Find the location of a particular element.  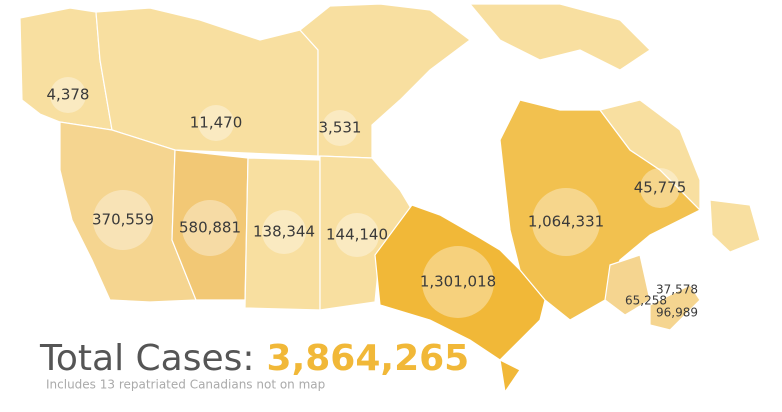

ontario is located at coordinates (460, 299).